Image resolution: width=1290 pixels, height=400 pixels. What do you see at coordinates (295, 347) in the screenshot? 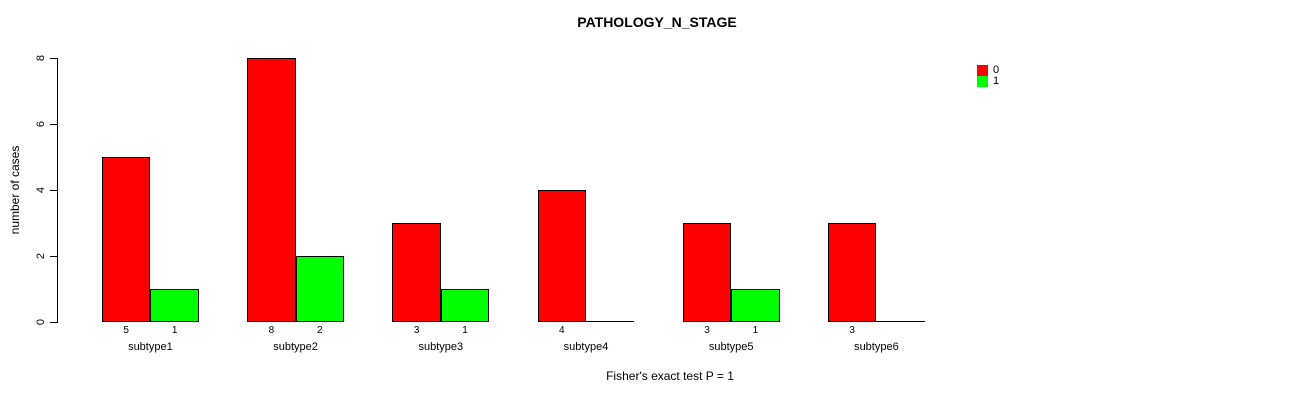
I see `category-label-subtype2: subtype2` at bounding box center [295, 347].